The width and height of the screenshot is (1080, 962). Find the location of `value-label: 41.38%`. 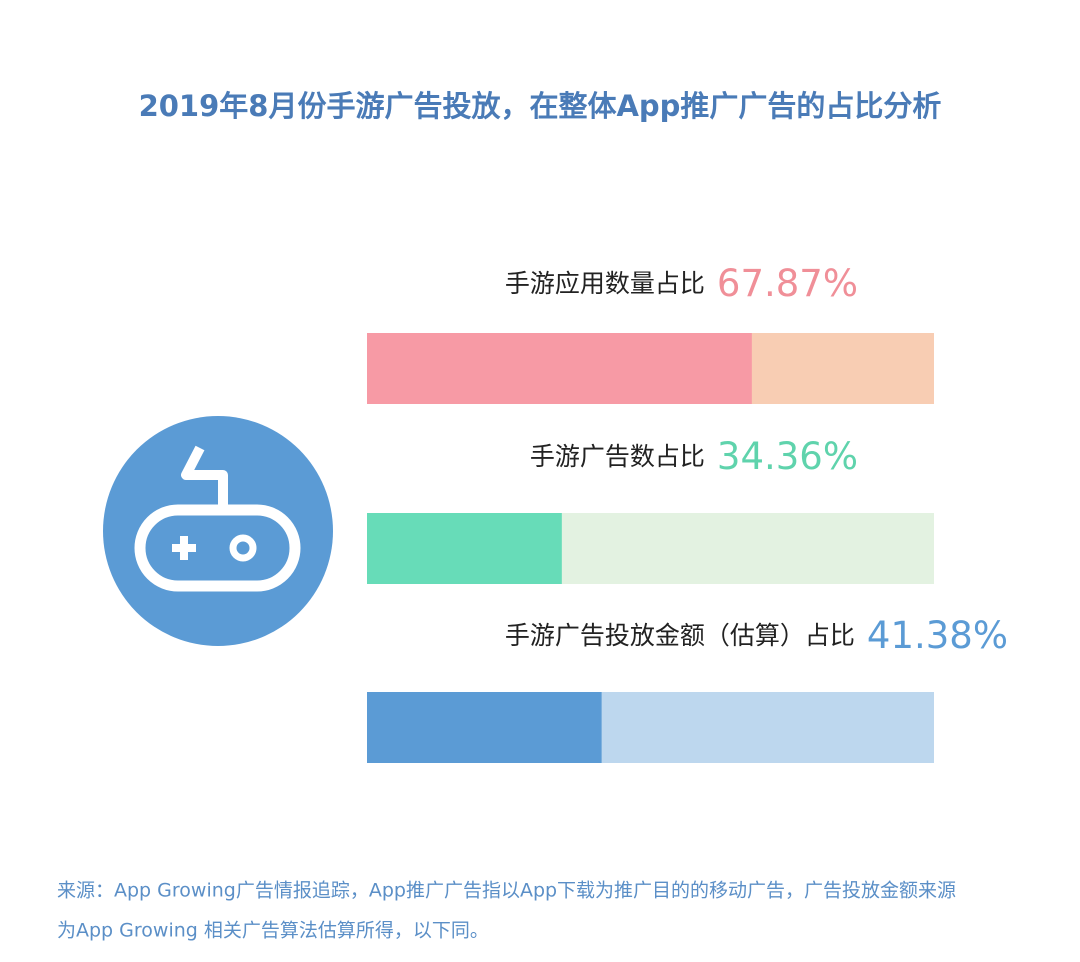

value-label: 41.38% is located at coordinates (937, 635).